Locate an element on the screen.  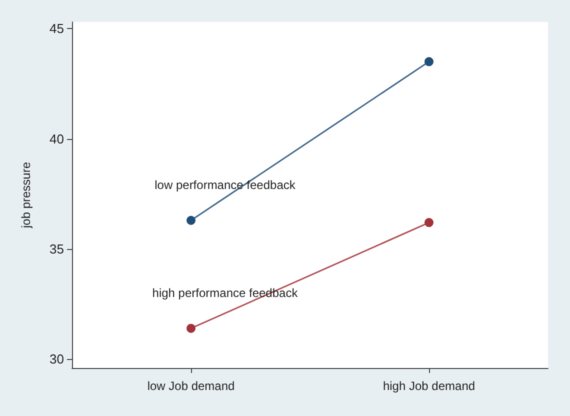
y-tick-label: 45 is located at coordinates (57, 28).